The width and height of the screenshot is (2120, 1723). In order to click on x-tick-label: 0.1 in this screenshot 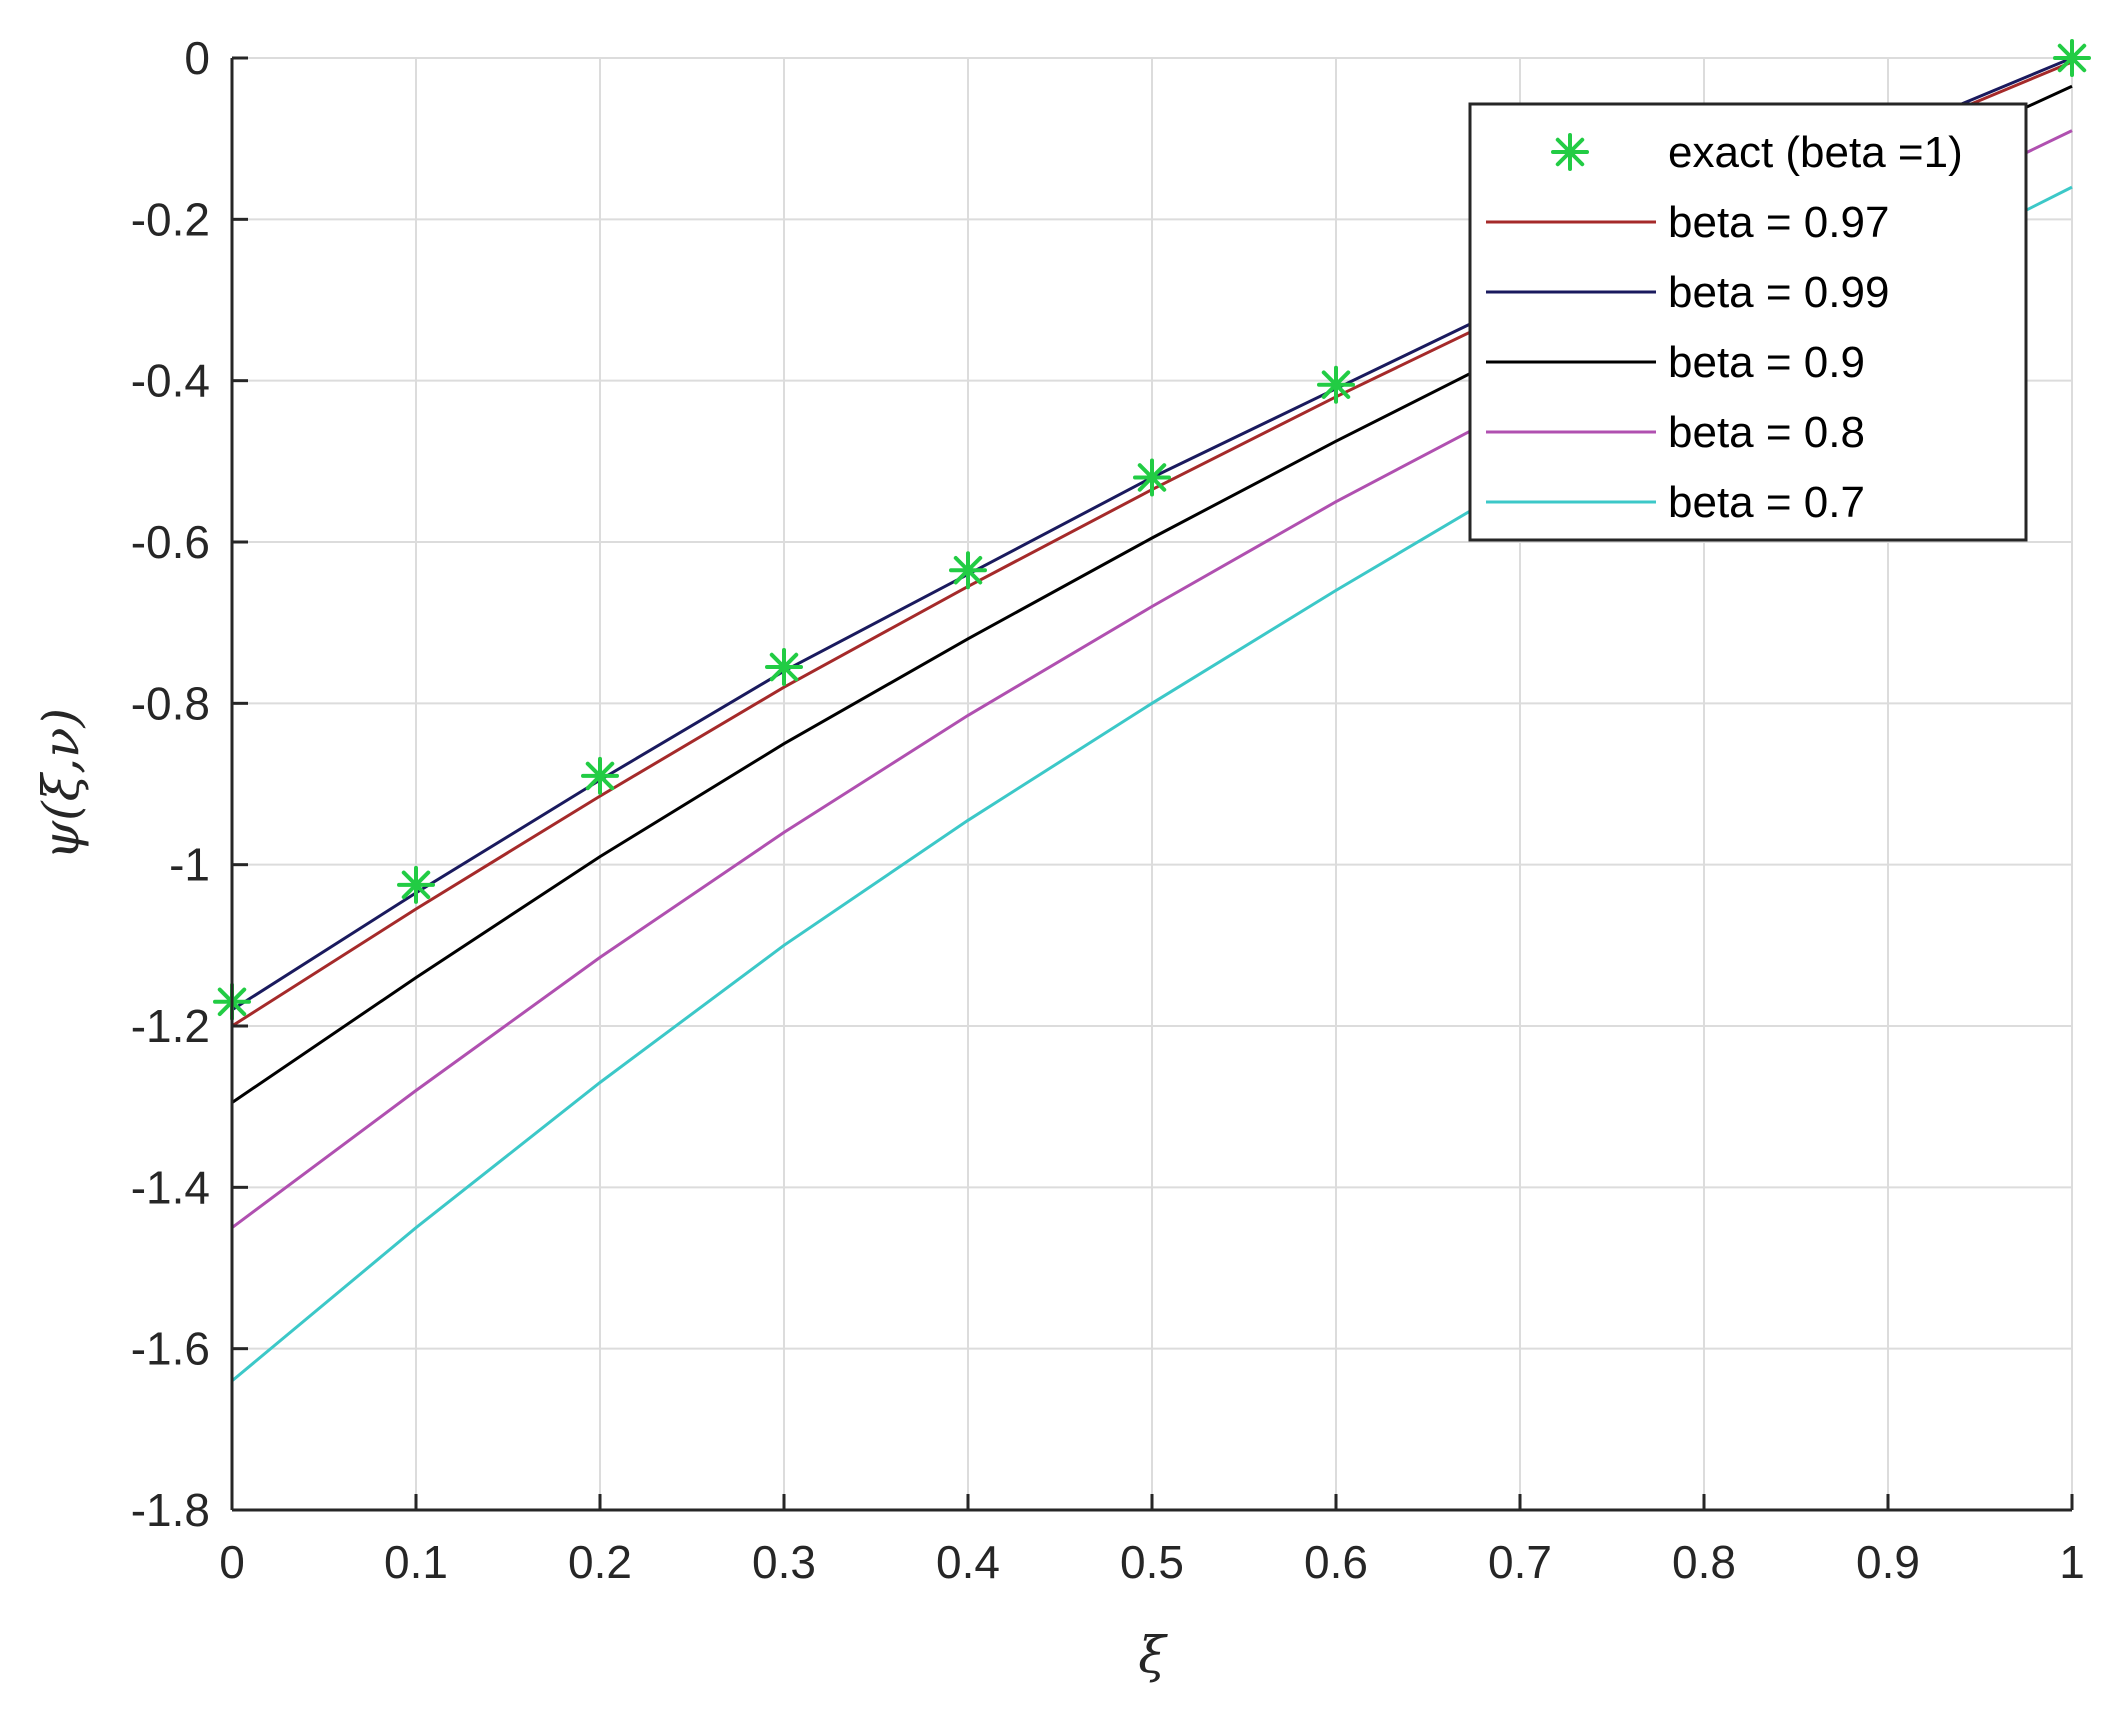, I will do `click(416, 1562)`.